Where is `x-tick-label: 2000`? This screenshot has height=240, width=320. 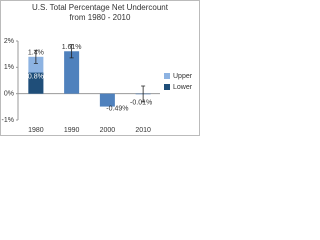 x-tick-label: 2000 is located at coordinates (108, 130).